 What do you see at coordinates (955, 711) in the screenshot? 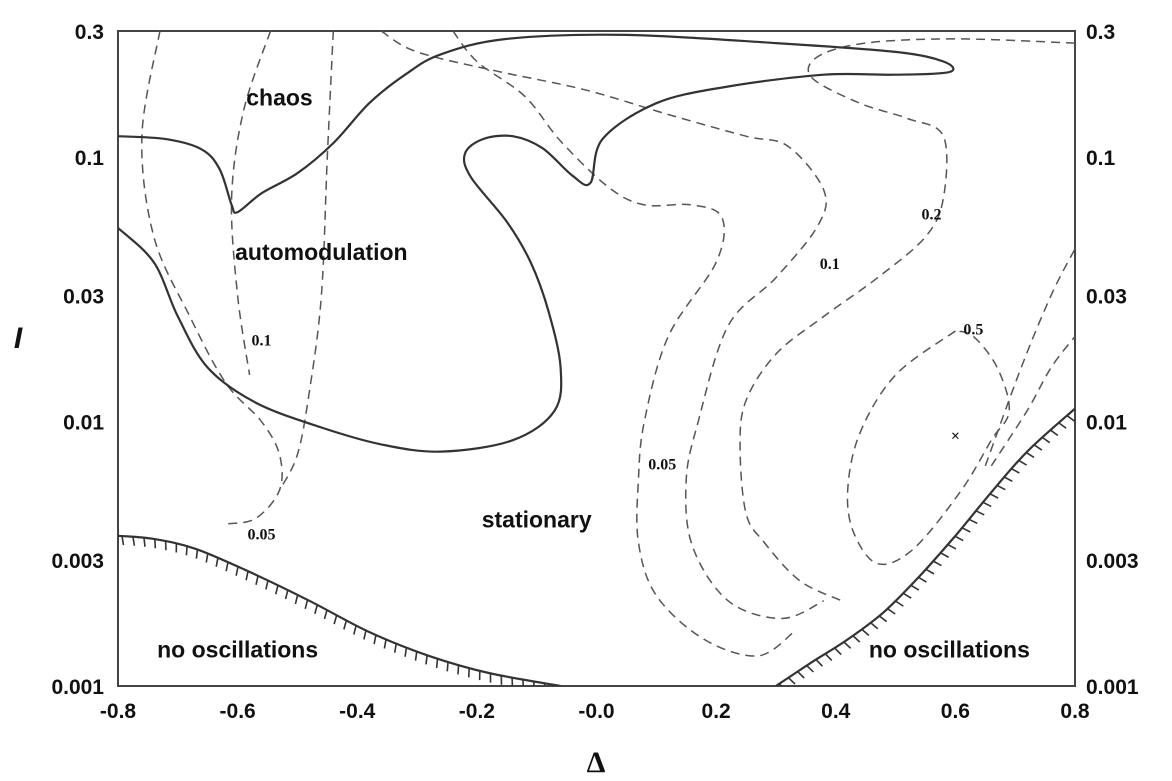
I see `x-tick-label: 0.6` at bounding box center [955, 711].